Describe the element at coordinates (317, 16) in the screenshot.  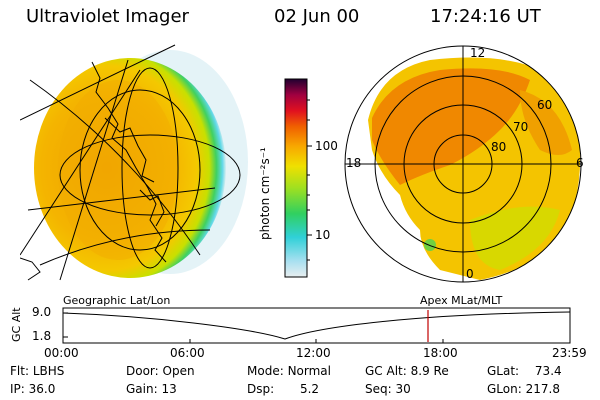
I see `date-label: 02 Jun 00` at that location.